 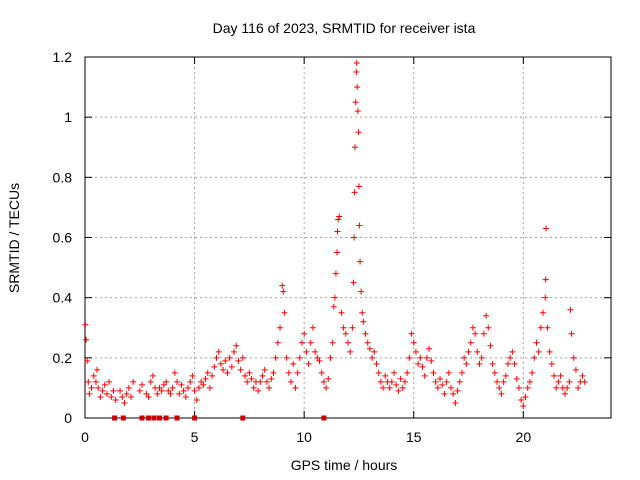 What do you see at coordinates (414, 437) in the screenshot?
I see `x-tick-label: 15` at bounding box center [414, 437].